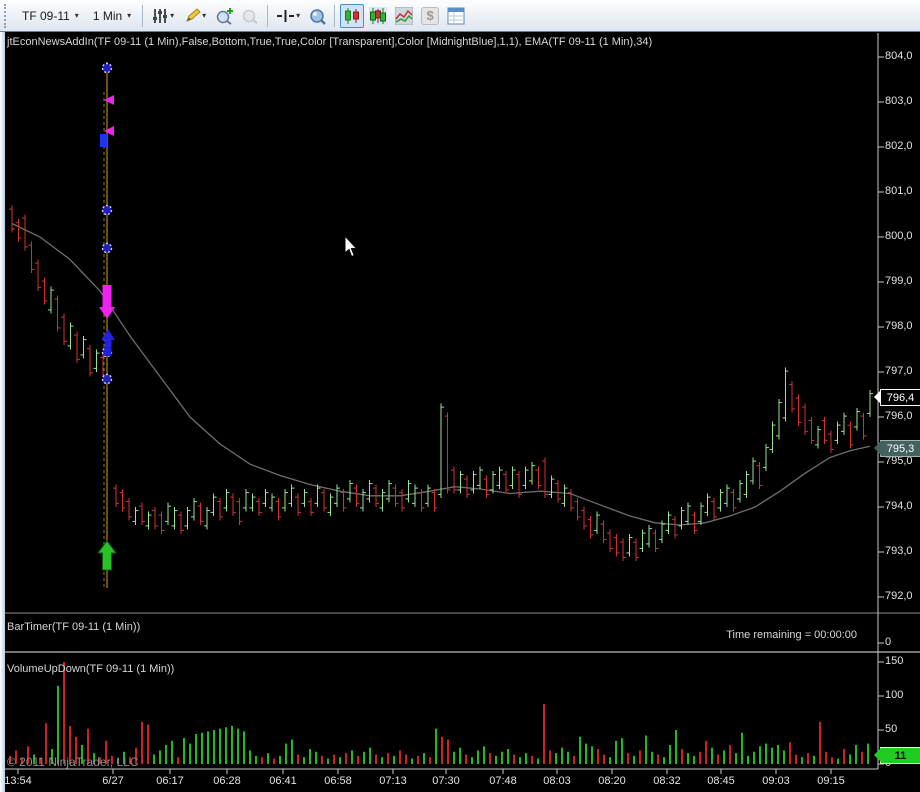 The image size is (920, 792). I want to click on mouse-cursor, so click(351, 246).